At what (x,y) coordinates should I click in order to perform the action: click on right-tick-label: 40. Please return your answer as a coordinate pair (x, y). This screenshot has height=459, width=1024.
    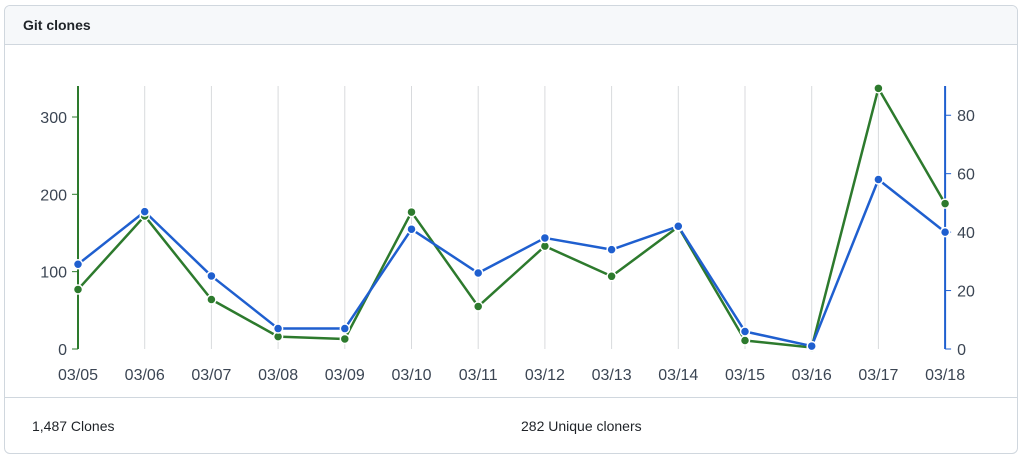
    Looking at the image, I should click on (966, 233).